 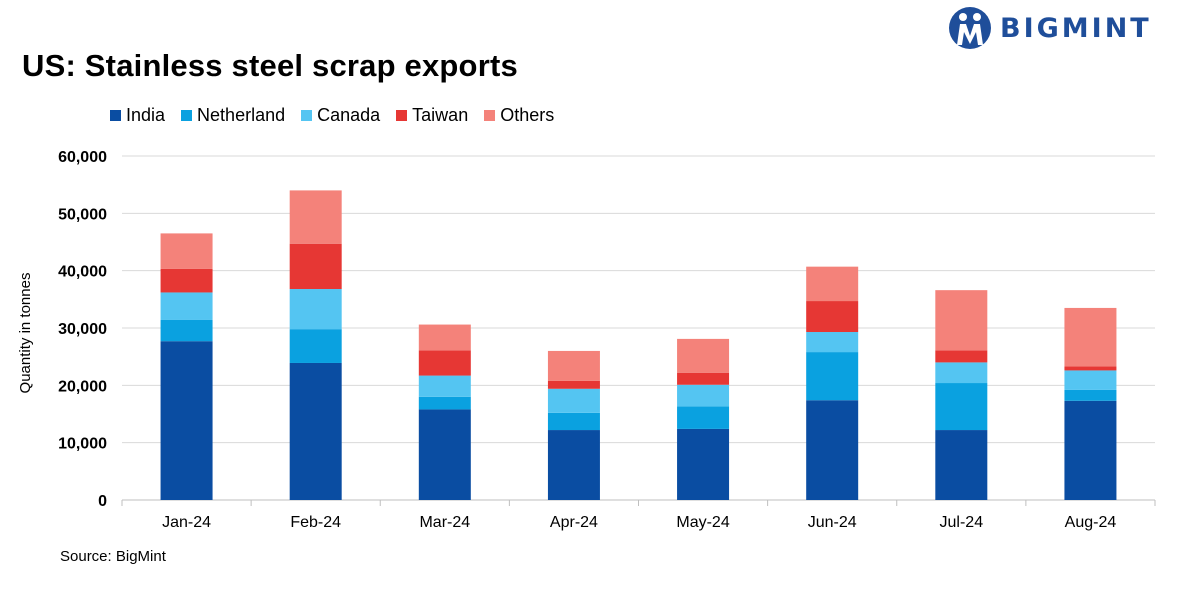 I want to click on y-tick-label: 60,000, so click(x=82, y=157).